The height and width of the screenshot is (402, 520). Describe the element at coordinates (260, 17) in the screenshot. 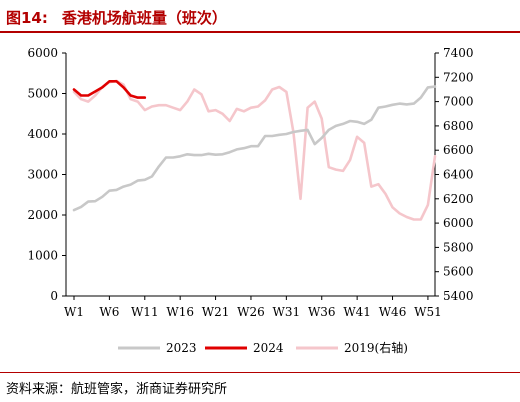

I see `figure-title-row: 图14: 香港机场航班量（班次）` at that location.